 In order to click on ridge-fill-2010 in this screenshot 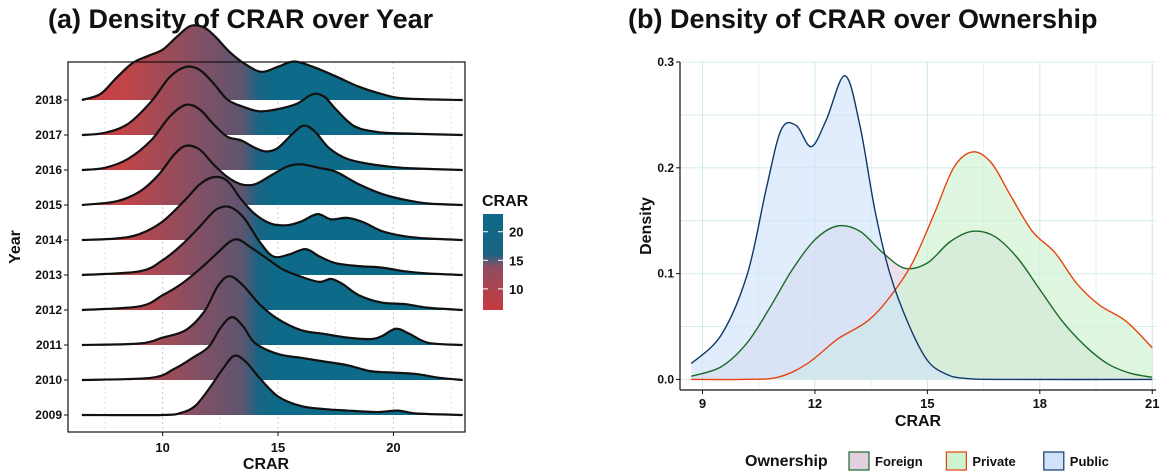, I will do `click(272, 348)`.